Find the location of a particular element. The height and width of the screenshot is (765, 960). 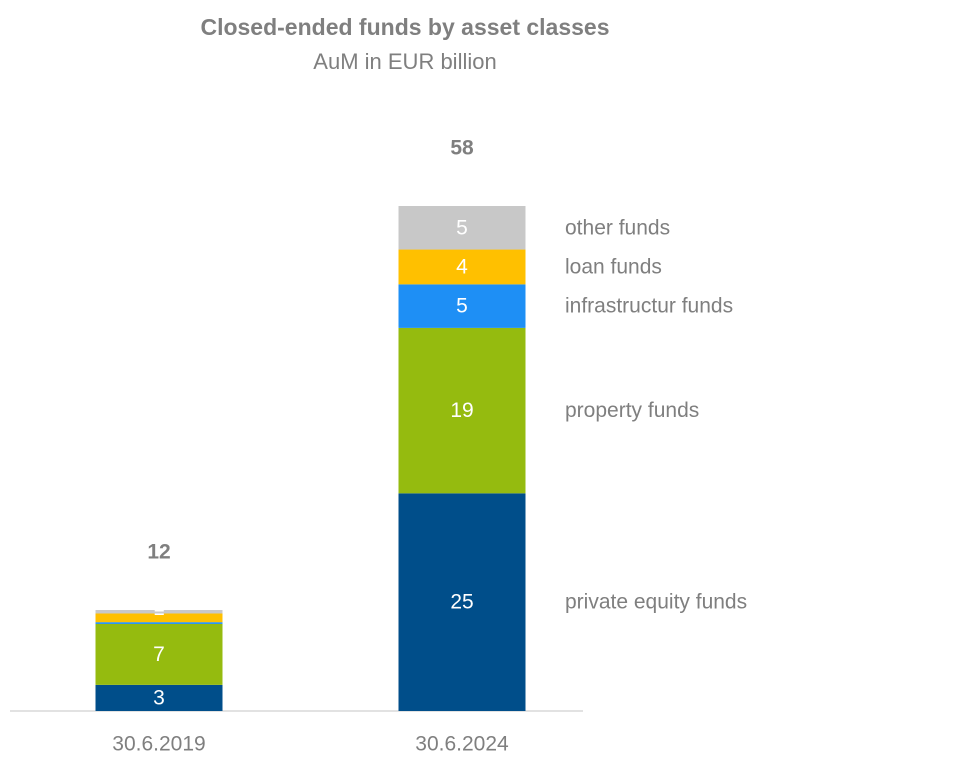

legend-item: other funds is located at coordinates (617, 227).